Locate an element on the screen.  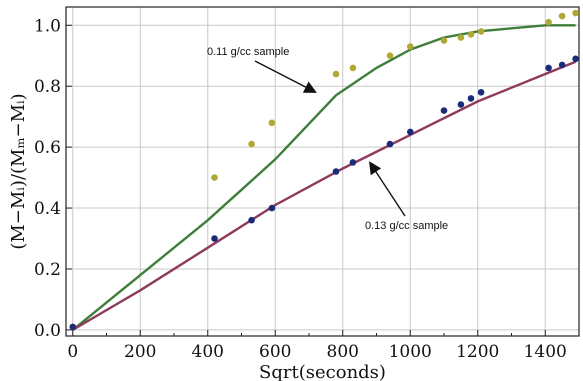
y-tick-label: 0.4 is located at coordinates (47, 209).